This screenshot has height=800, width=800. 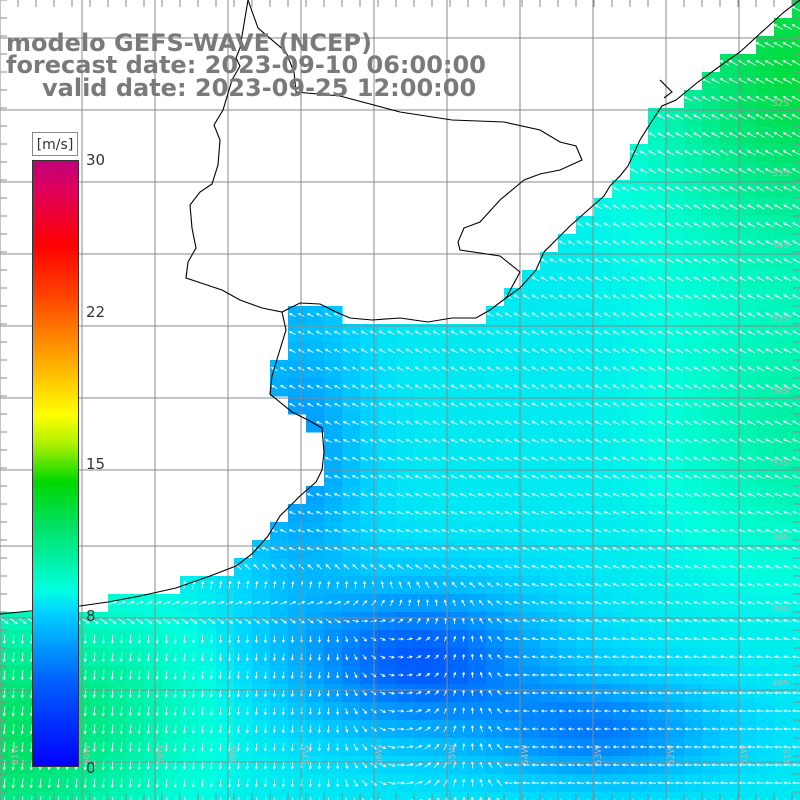 I want to click on latitude-label: 35S, so click(x=780, y=320).